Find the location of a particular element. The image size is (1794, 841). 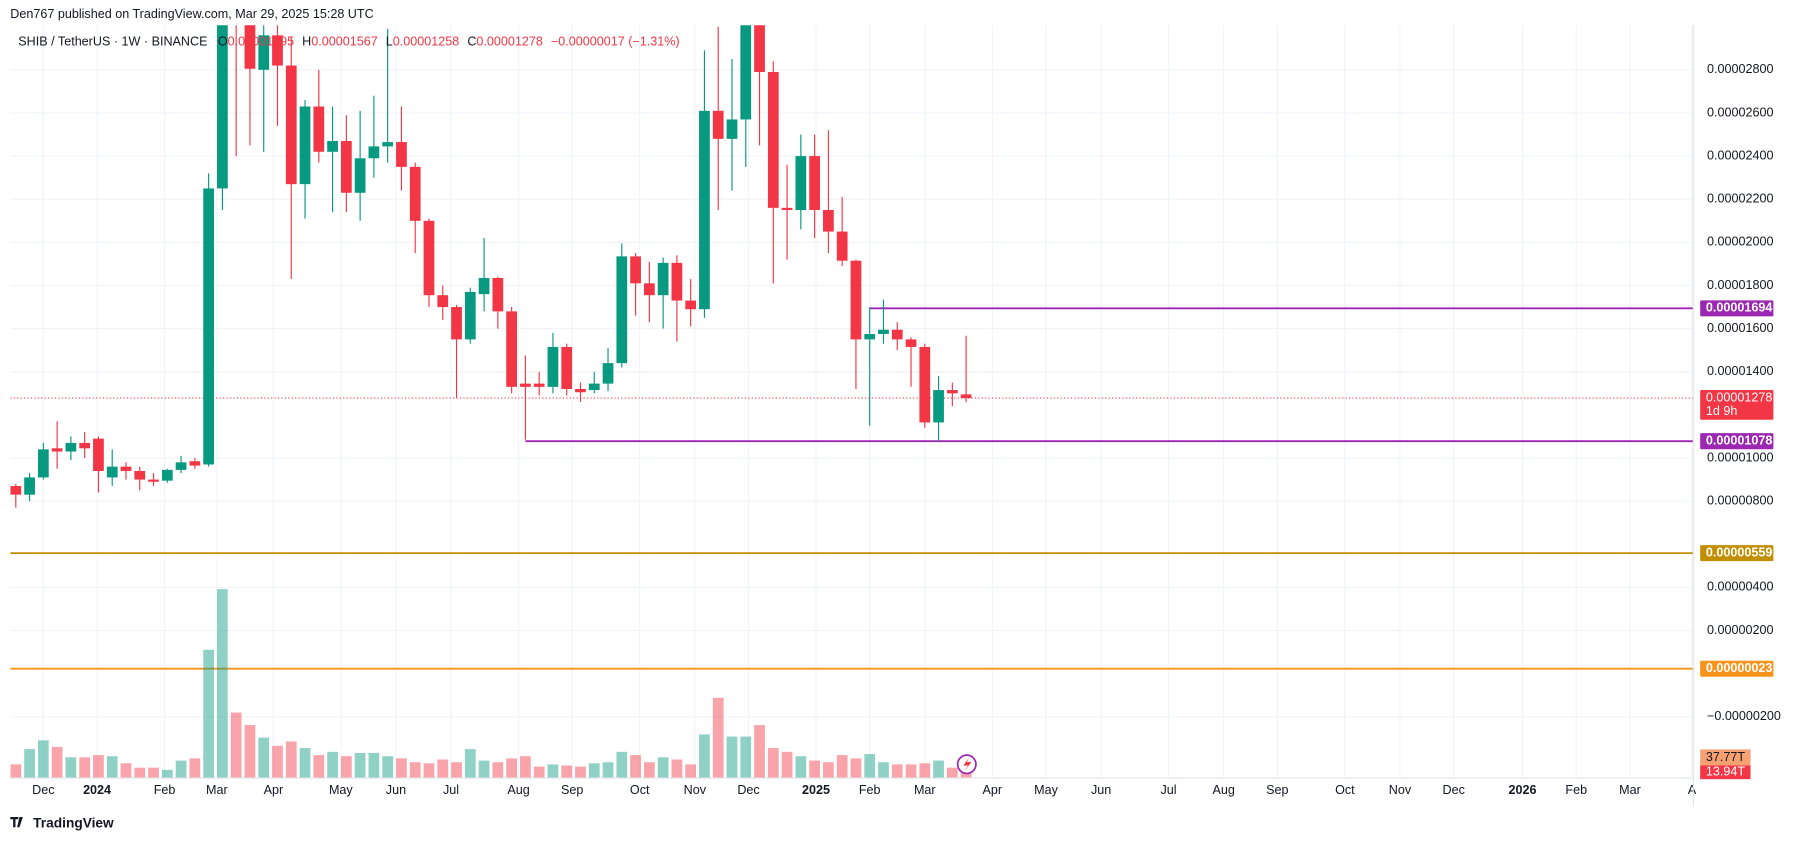

y-tick-label: 0.00001600 is located at coordinates (1740, 328).